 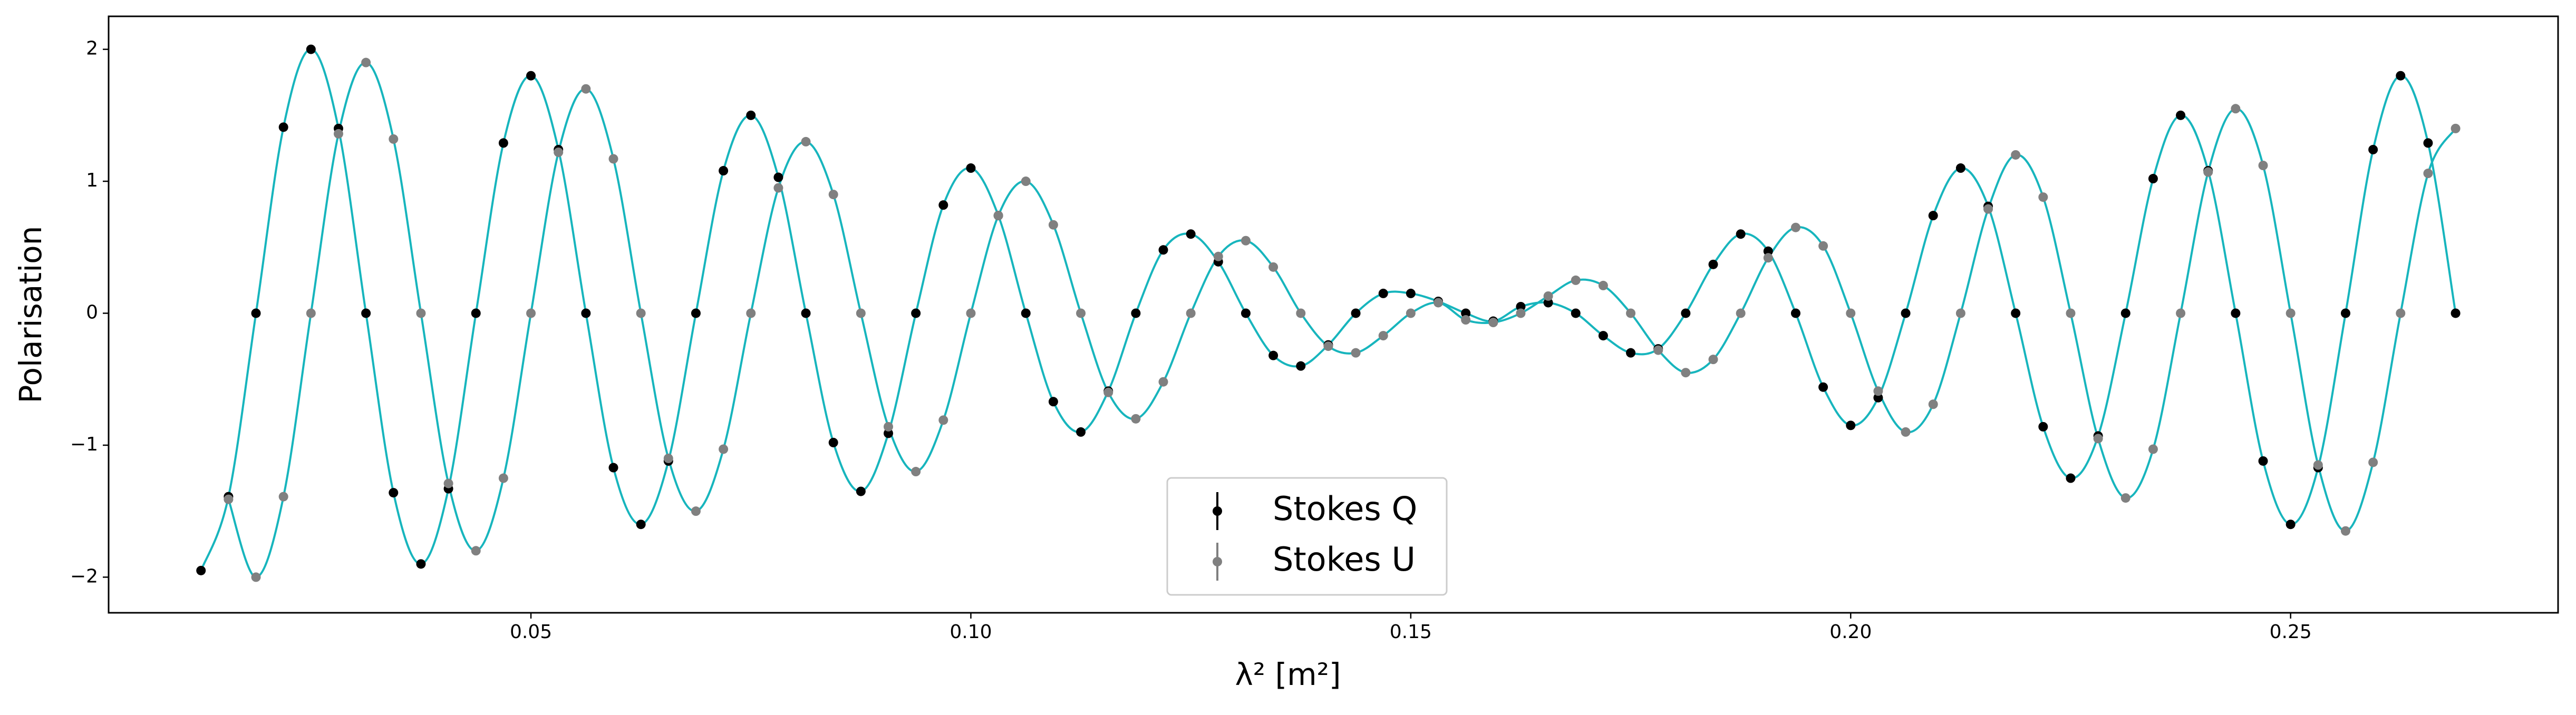 What do you see at coordinates (31, 315) in the screenshot?
I see `y-axis-label: Polarisation` at bounding box center [31, 315].